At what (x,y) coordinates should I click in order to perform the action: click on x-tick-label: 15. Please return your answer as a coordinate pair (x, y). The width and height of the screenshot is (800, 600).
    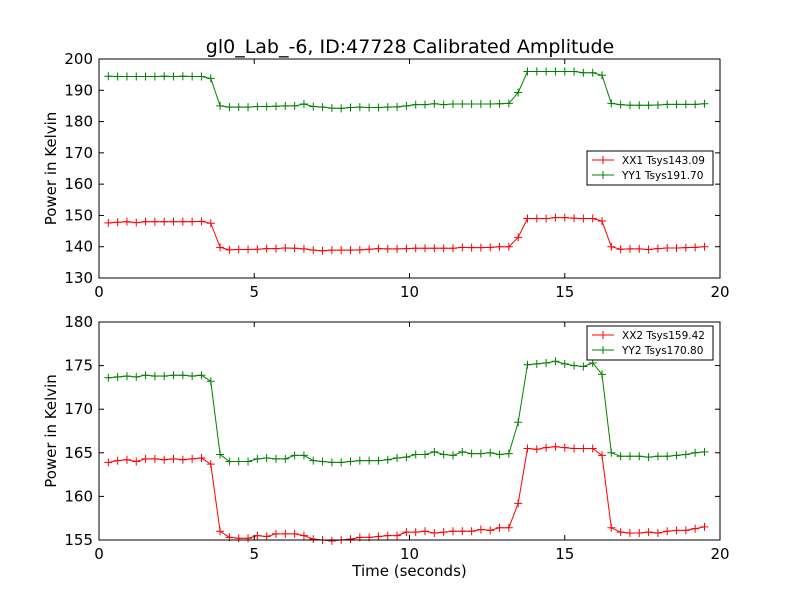
    Looking at the image, I should click on (564, 292).